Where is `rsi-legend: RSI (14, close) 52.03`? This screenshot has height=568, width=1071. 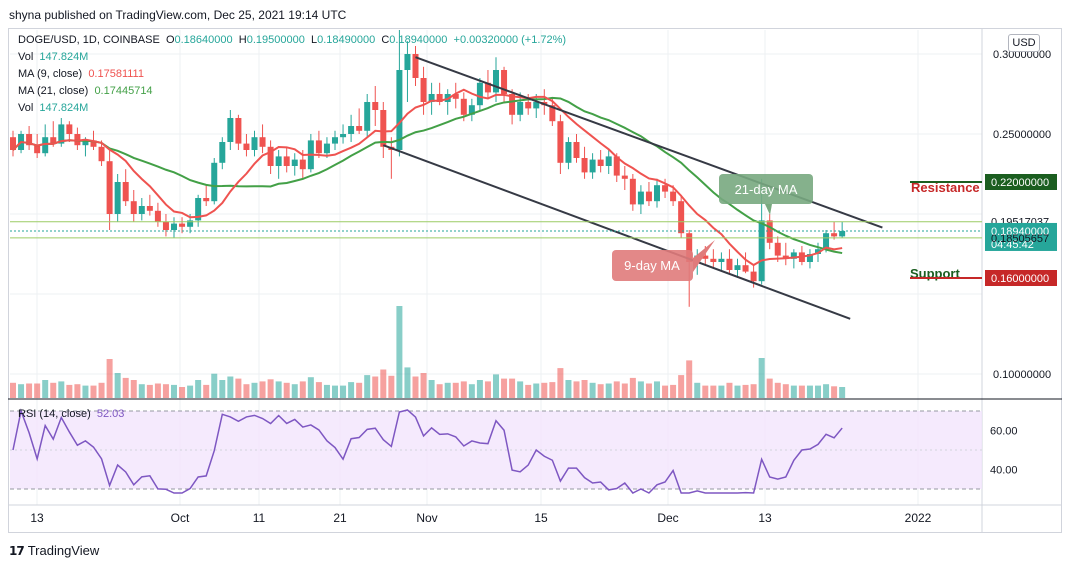 rsi-legend: RSI (14, close) 52.03 is located at coordinates (71, 414).